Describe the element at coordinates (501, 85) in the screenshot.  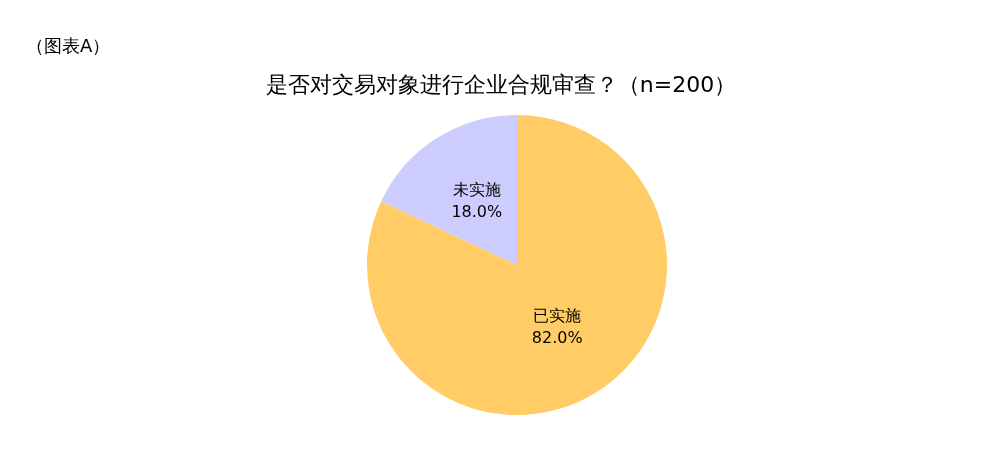
I see `chart-title: 是否对交易对象进行企业合规审查？（n=200）` at that location.